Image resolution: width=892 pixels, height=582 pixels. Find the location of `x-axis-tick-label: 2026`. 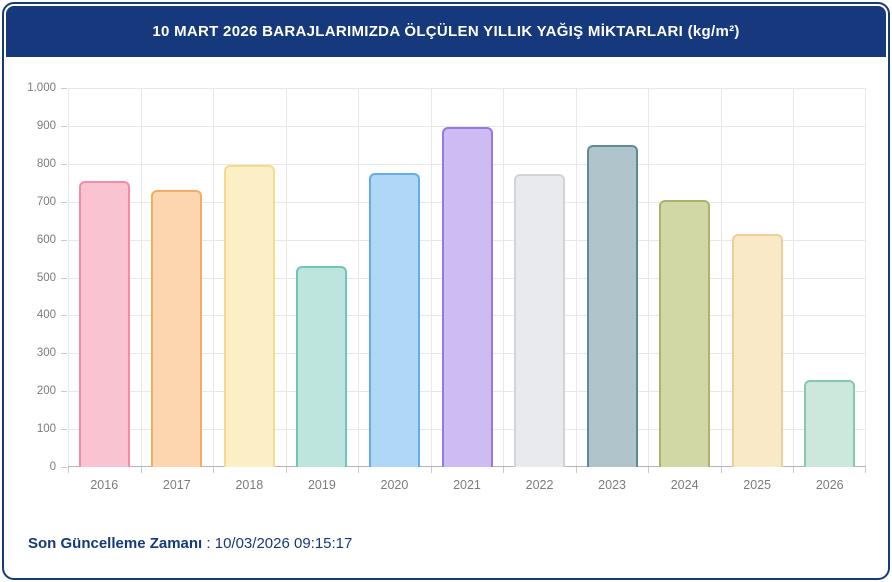

x-axis-tick-label: 2026 is located at coordinates (829, 485).